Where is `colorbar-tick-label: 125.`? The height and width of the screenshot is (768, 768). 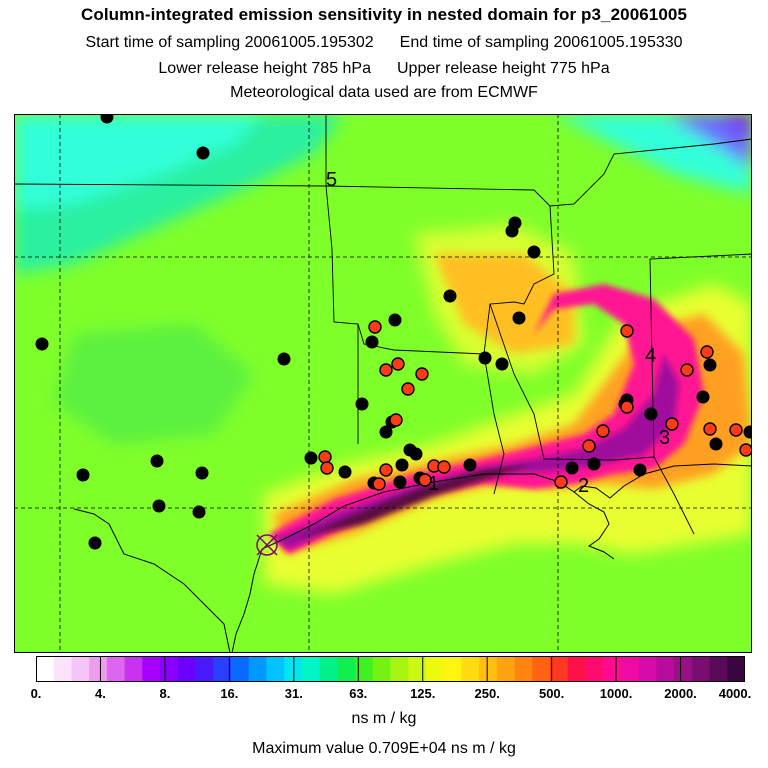
colorbar-tick-label: 125. is located at coordinates (423, 693).